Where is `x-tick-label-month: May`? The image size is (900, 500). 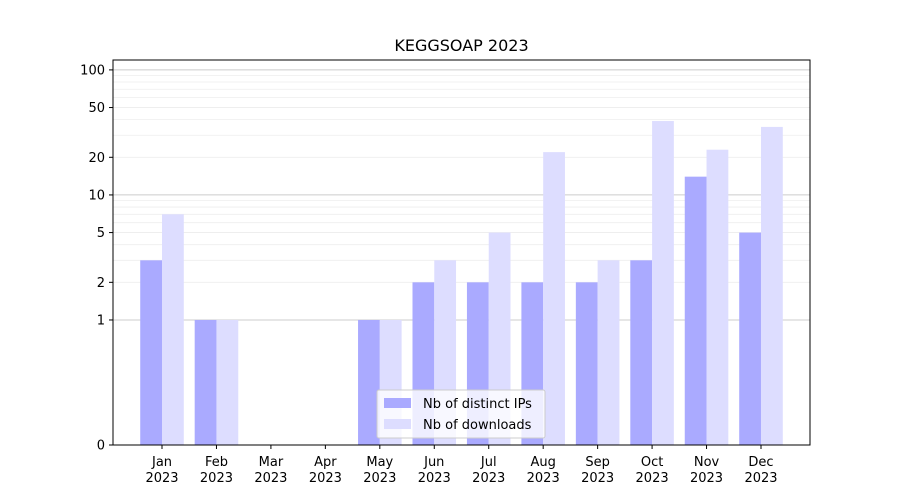
x-tick-label-month: May is located at coordinates (379, 462).